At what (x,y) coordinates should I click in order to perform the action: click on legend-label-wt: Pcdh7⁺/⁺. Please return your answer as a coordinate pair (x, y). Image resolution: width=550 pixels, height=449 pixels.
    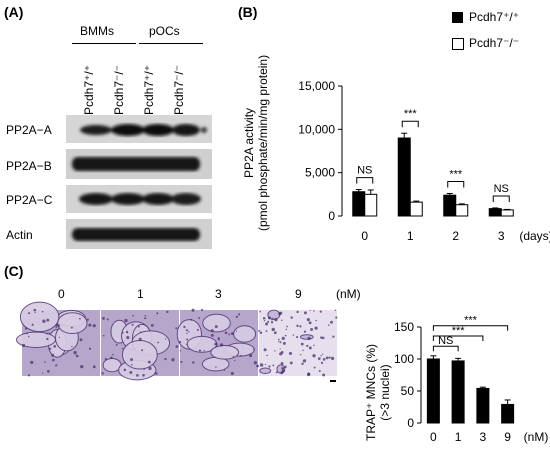
    Looking at the image, I should click on (494, 17).